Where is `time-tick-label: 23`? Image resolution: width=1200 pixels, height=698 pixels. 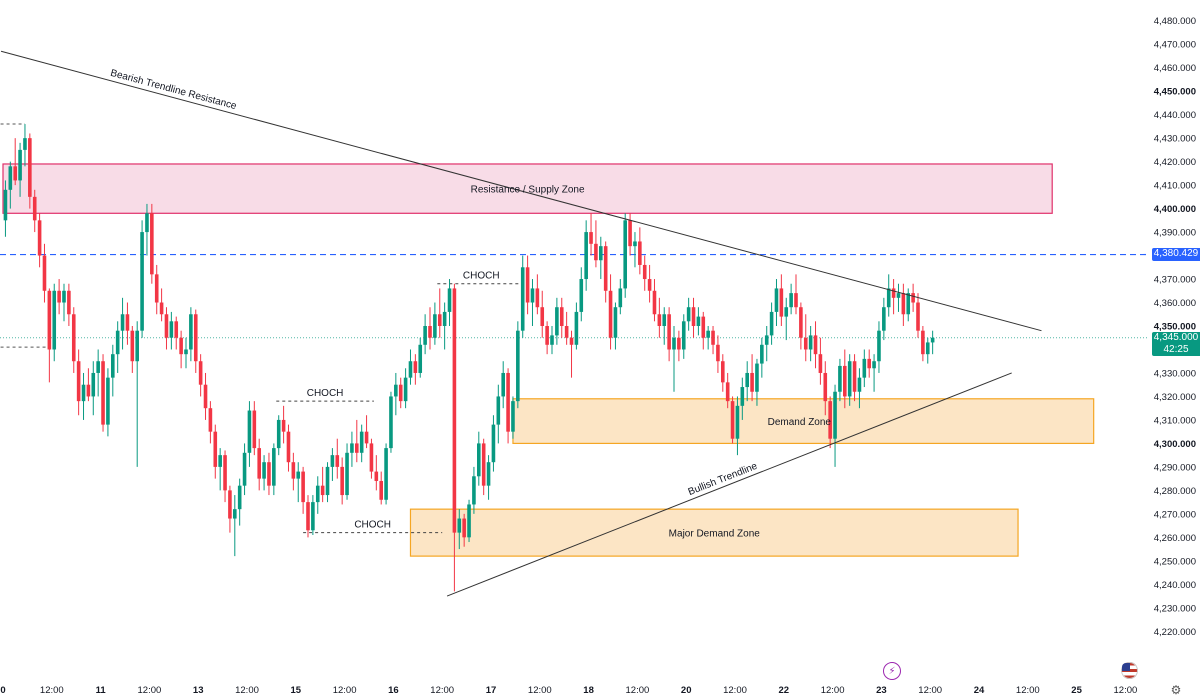
time-tick-label: 23 is located at coordinates (881, 690).